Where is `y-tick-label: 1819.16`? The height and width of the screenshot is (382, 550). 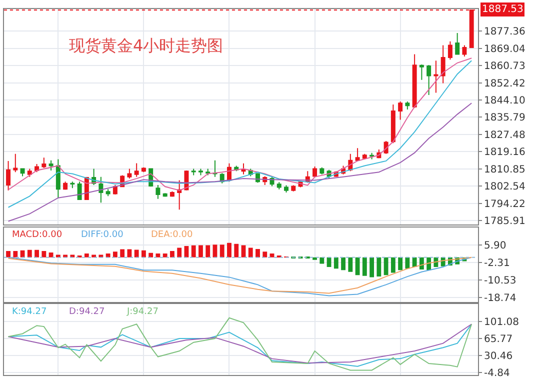 y-tick-label: 1819.16 is located at coordinates (505, 152).